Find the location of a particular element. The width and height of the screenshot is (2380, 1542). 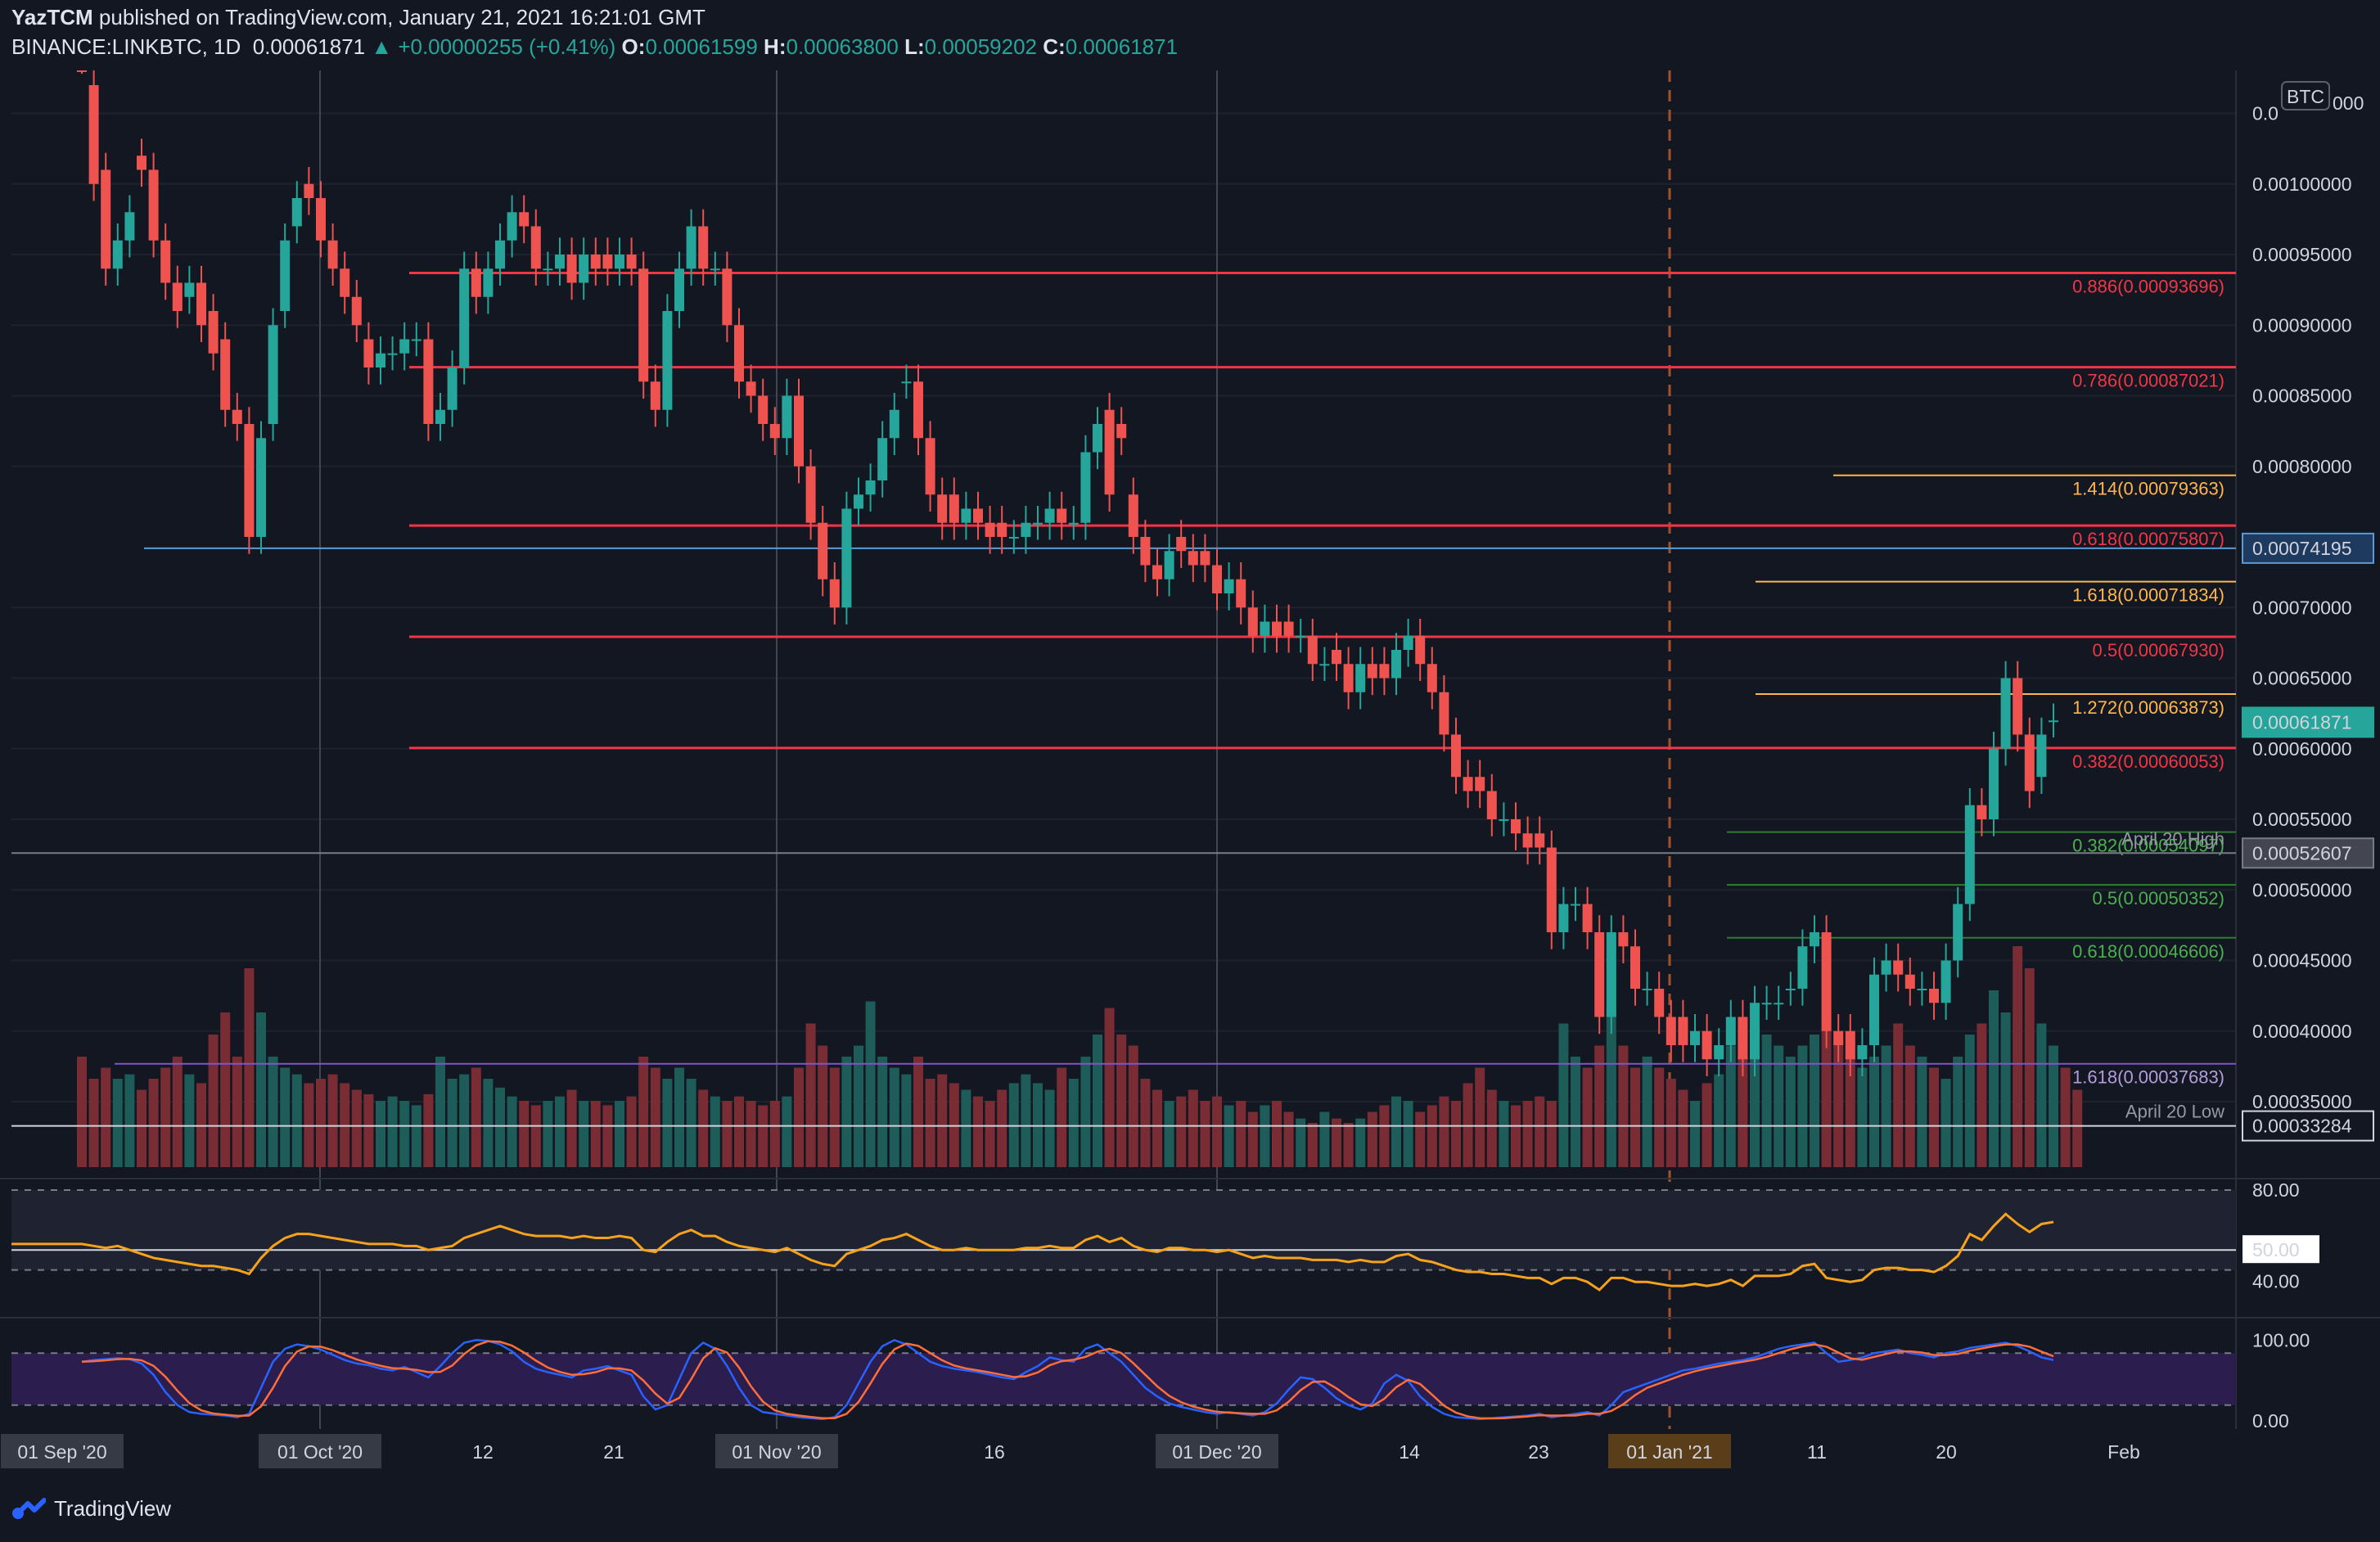

price-change: ▲ +0.00000255 (+0.41%) is located at coordinates (493, 47).